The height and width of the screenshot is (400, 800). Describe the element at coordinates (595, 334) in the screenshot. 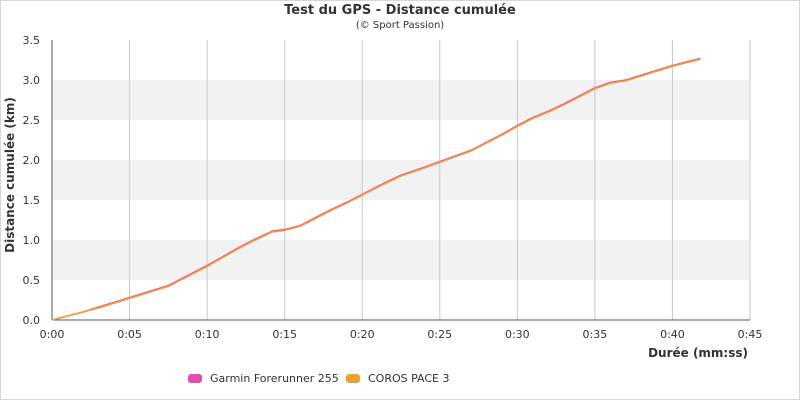

I see `x-tick-label: 0:35` at that location.